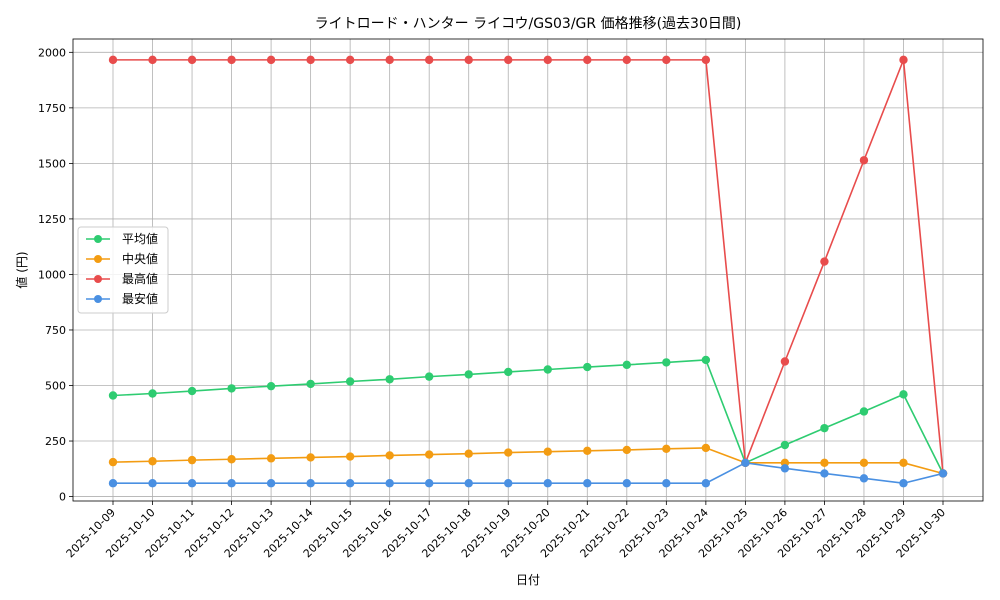 This screenshot has height=600, width=1000. What do you see at coordinates (62, 497) in the screenshot?
I see `y-tick-label: 0` at bounding box center [62, 497].